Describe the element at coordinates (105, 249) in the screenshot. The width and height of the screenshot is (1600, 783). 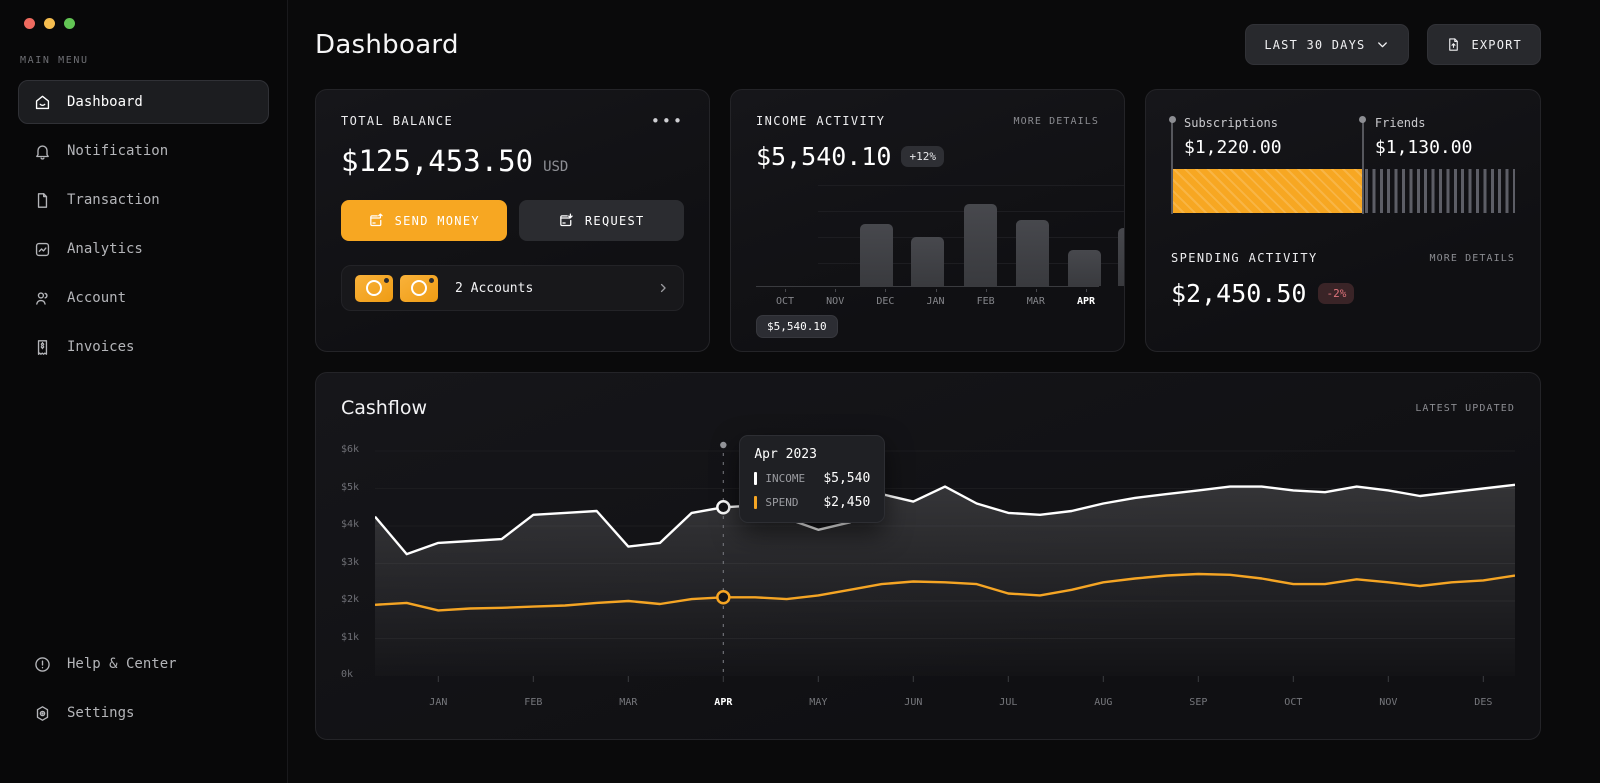
I see `sidebar-item-label: Analytics` at that location.